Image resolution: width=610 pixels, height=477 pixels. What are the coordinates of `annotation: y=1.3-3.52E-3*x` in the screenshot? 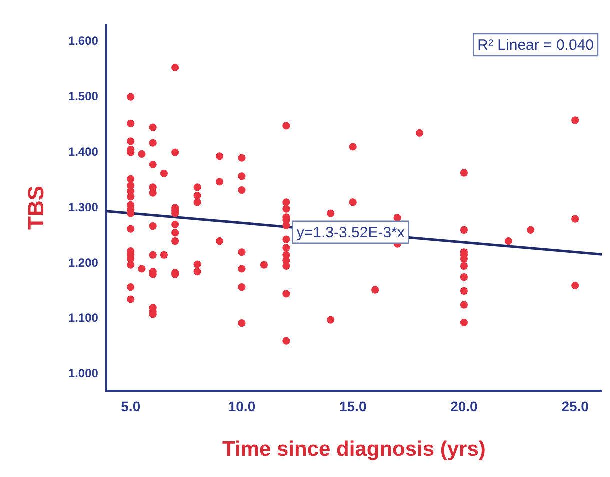 It's located at (351, 233).